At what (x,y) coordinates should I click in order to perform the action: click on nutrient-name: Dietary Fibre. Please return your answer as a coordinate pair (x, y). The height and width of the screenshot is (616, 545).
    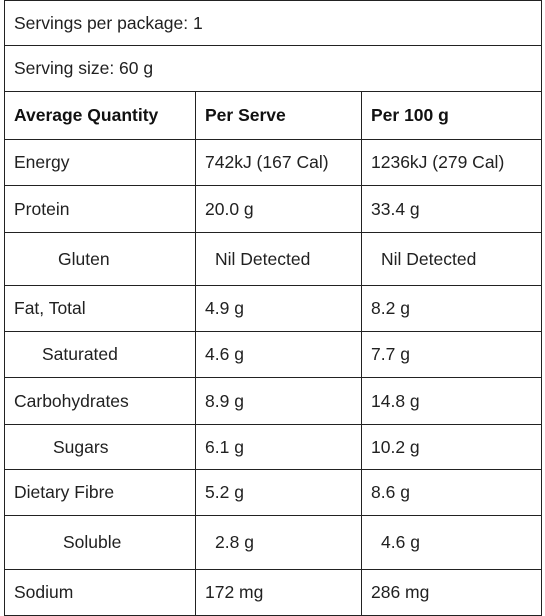
    Looking at the image, I should click on (100, 492).